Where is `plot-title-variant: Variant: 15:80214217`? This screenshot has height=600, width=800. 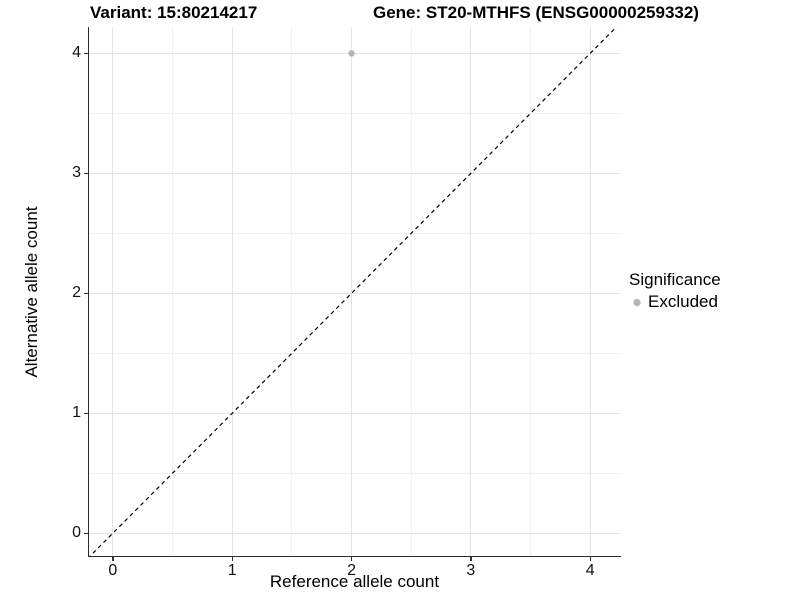
plot-title-variant: Variant: 15:80214217 is located at coordinates (174, 12).